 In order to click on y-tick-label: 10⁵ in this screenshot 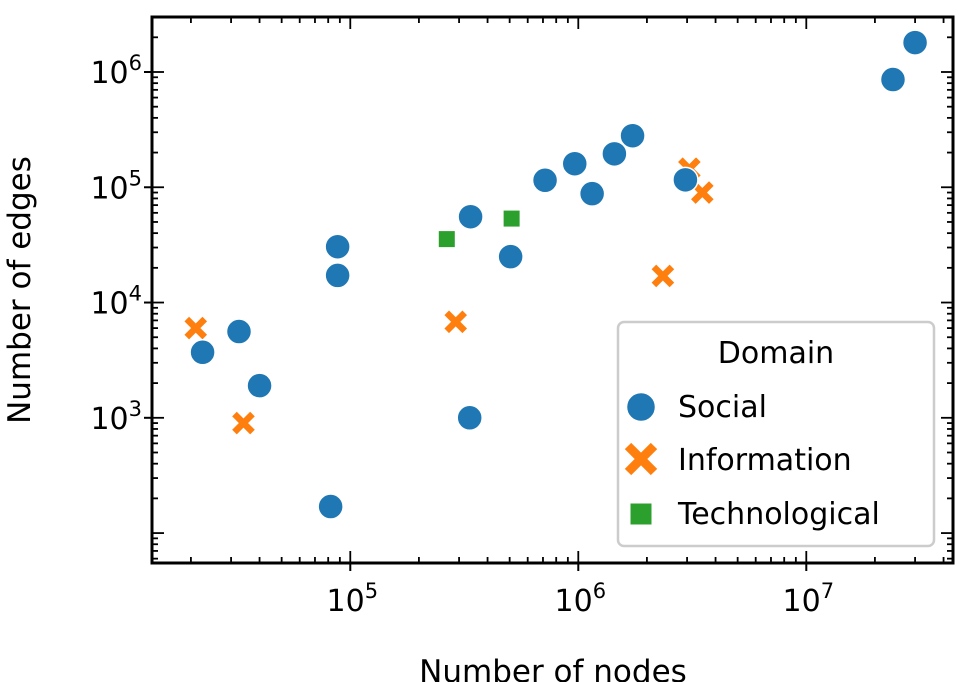, I will do `click(116, 186)`.